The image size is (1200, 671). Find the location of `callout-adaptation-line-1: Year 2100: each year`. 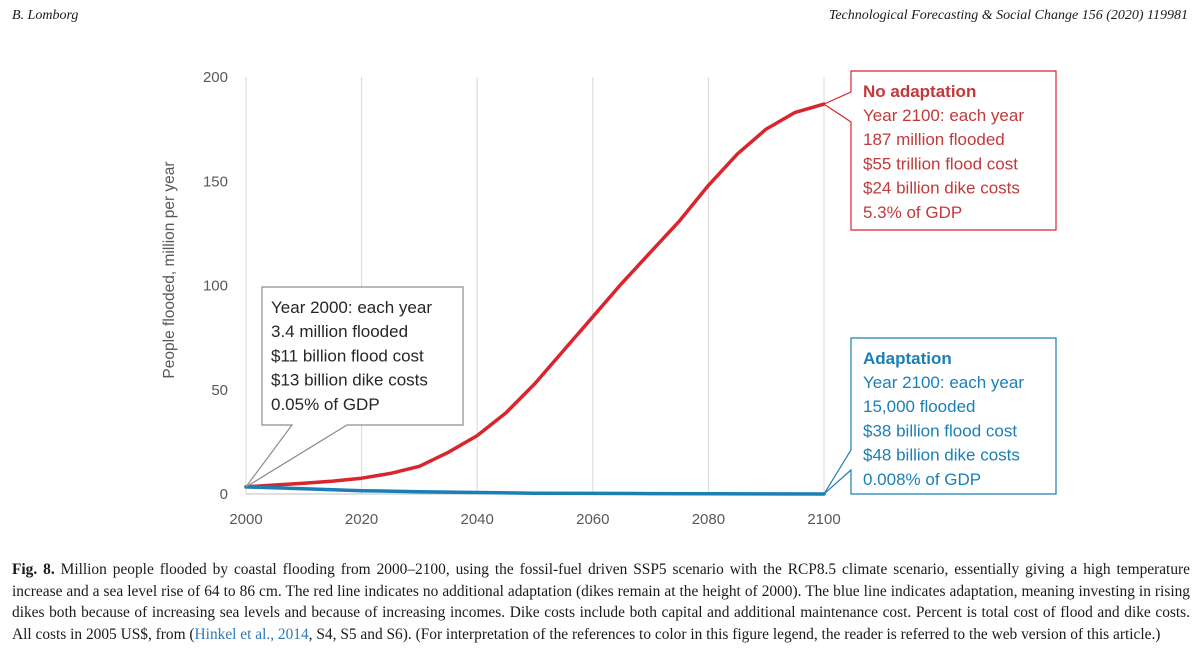

callout-adaptation-line-1: Year 2100: each year is located at coordinates (943, 382).